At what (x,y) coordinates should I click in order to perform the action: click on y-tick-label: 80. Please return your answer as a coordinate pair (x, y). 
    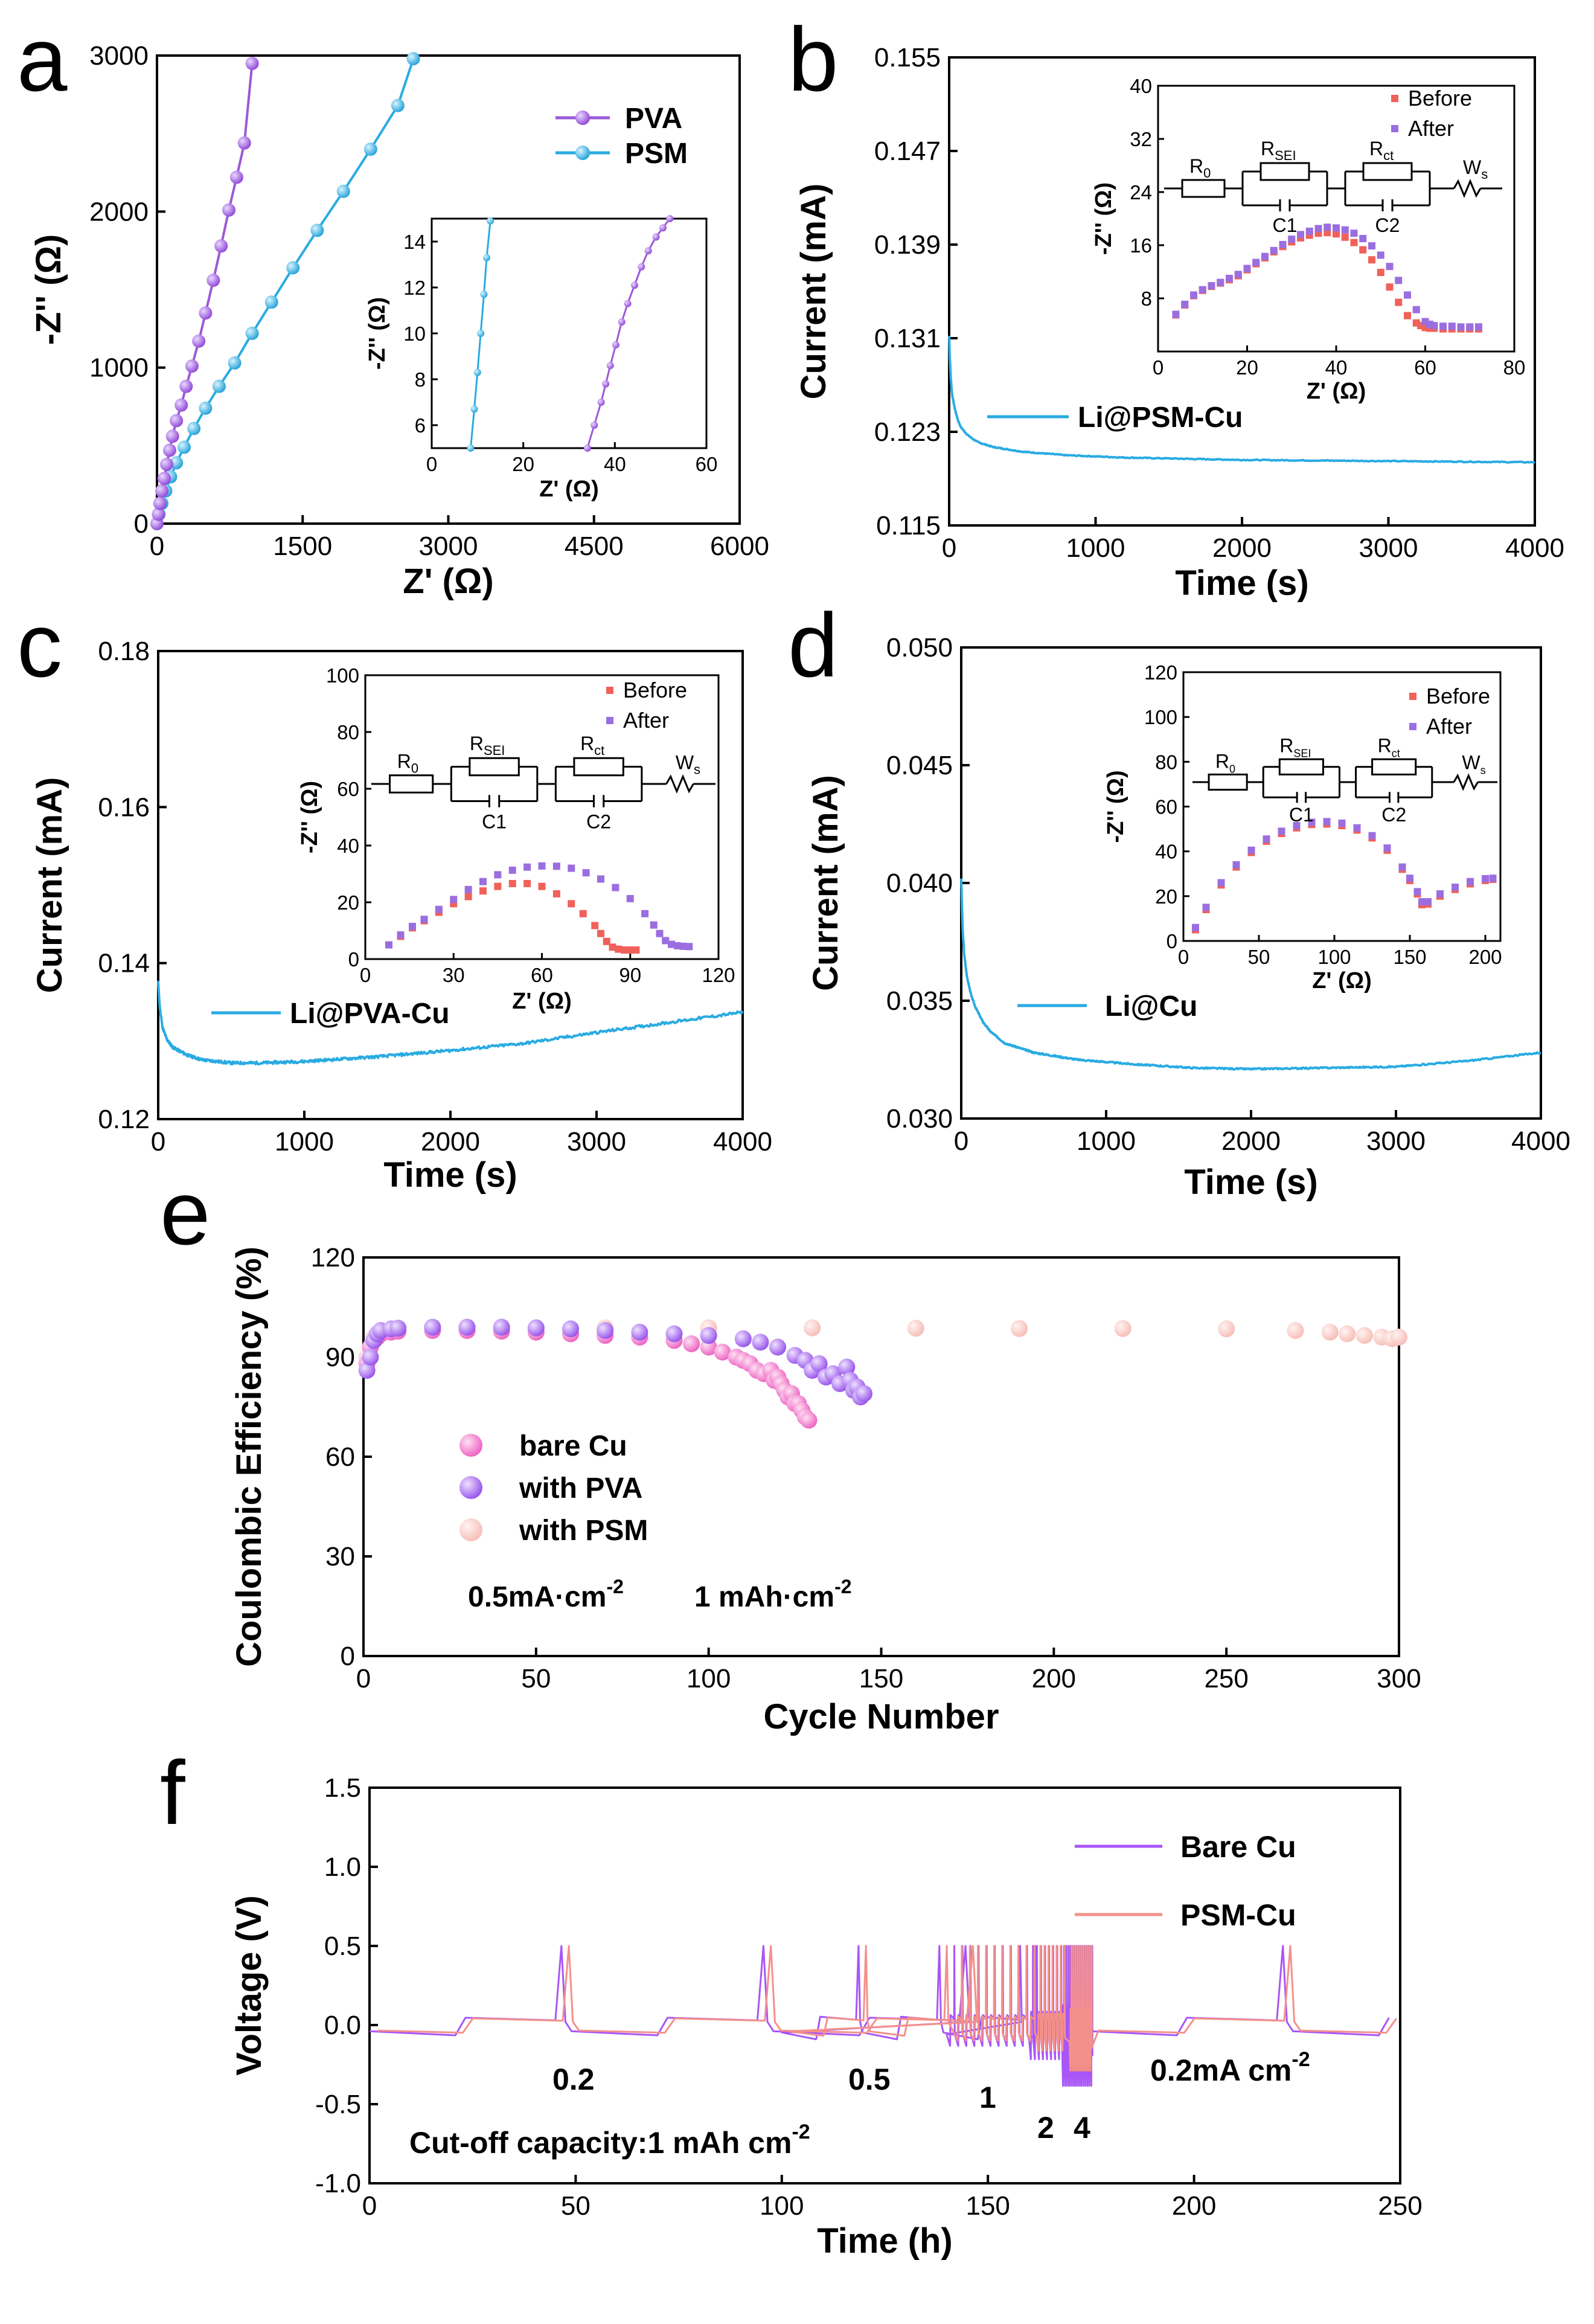
    Looking at the image, I should click on (348, 732).